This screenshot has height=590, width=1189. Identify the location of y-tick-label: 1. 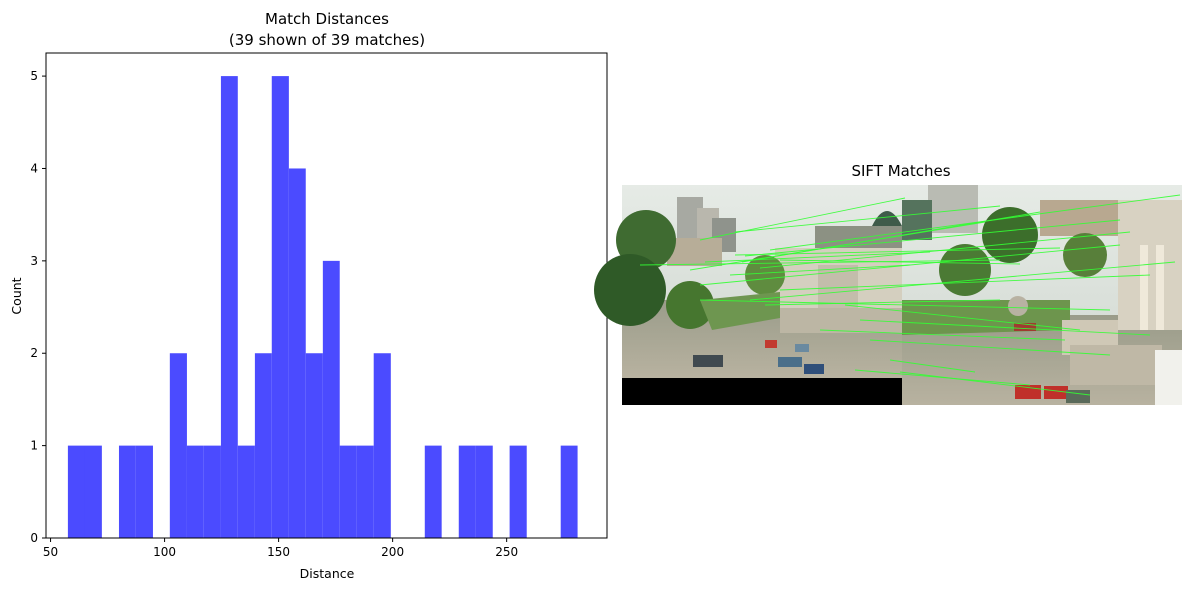
(34, 446).